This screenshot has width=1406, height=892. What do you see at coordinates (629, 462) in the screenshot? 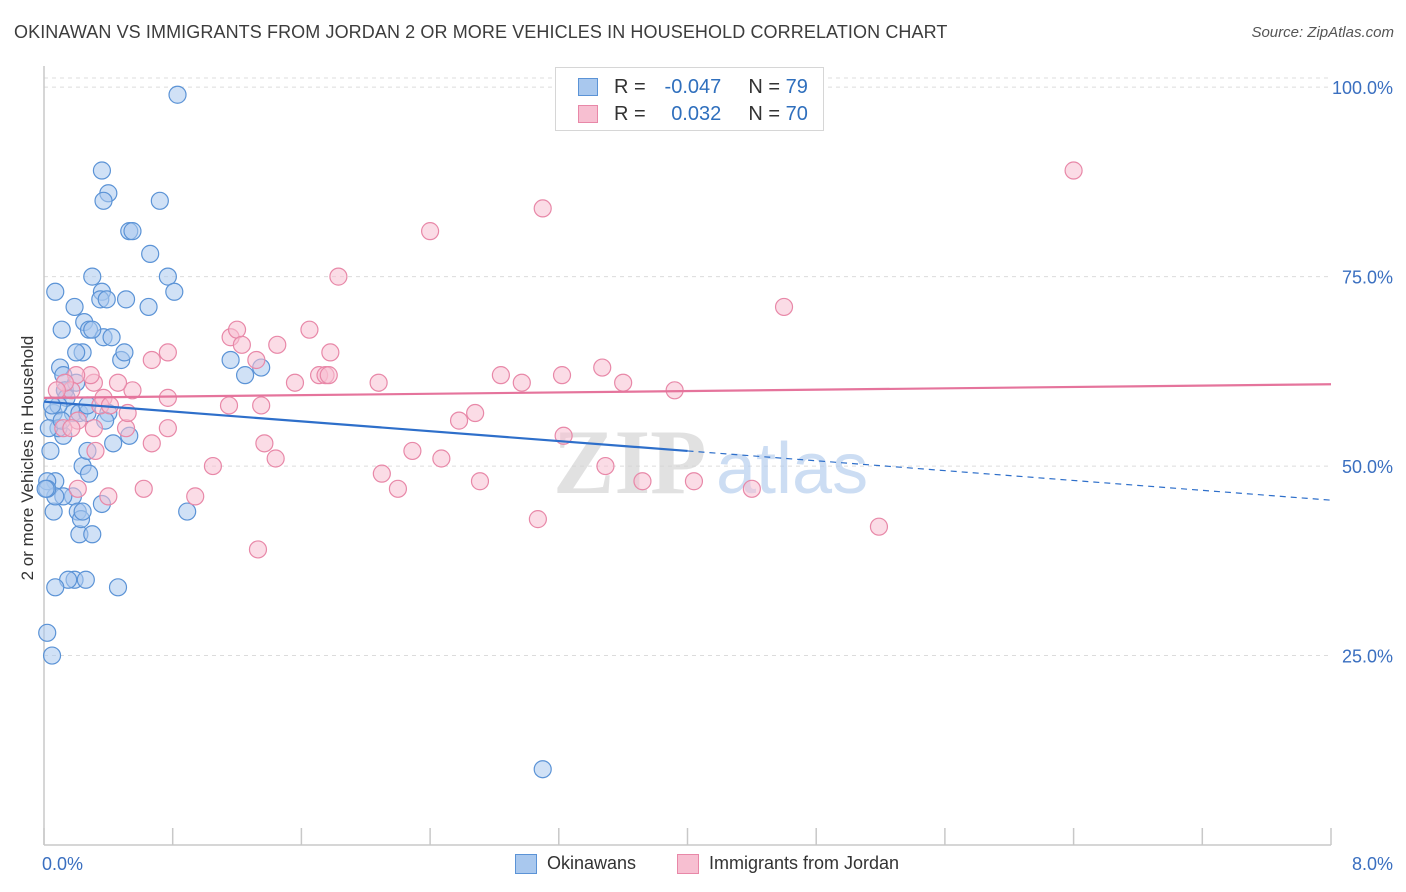
I see `watermark-zip: ZIP` at bounding box center [629, 462].